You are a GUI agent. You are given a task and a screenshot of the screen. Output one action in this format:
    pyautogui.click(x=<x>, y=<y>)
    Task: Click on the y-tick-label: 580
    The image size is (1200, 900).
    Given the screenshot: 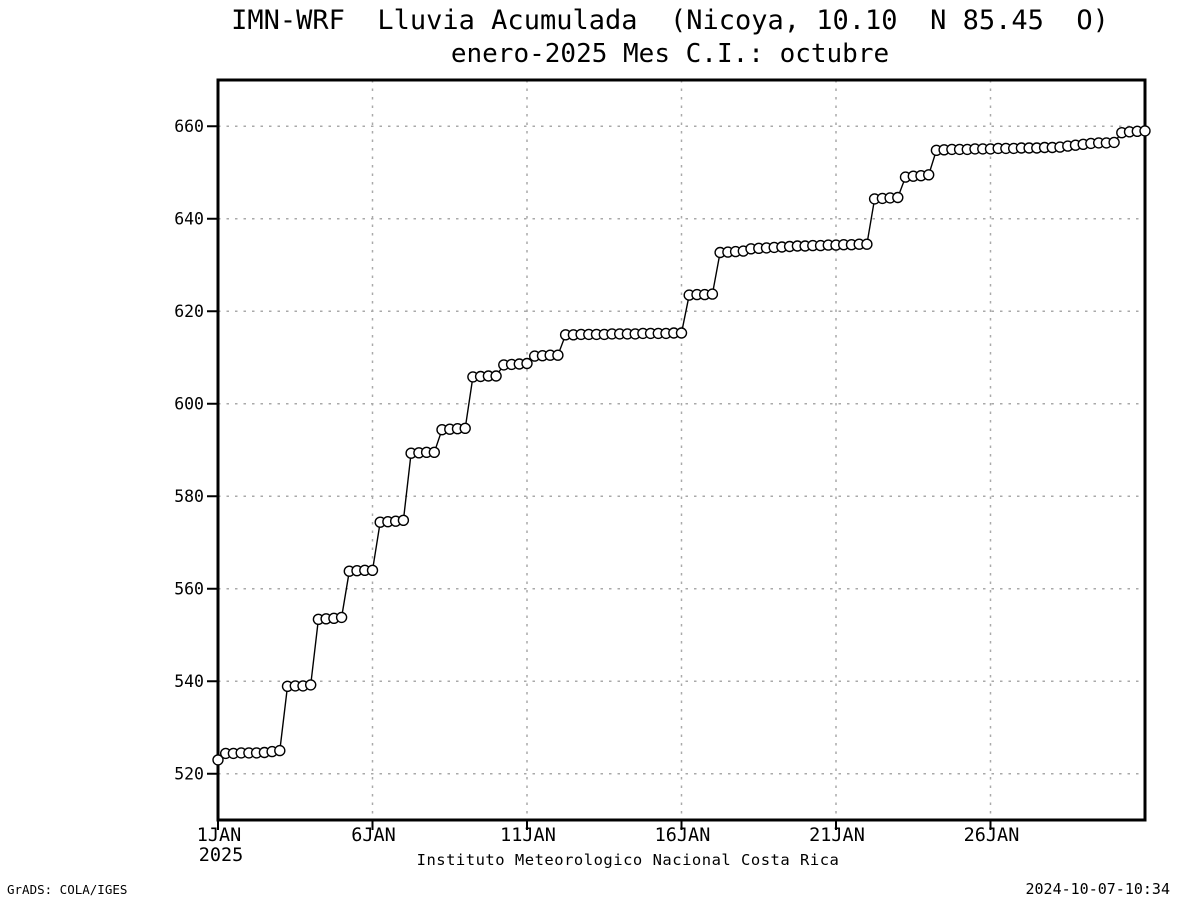 What is the action you would take?
    pyautogui.click(x=189, y=496)
    